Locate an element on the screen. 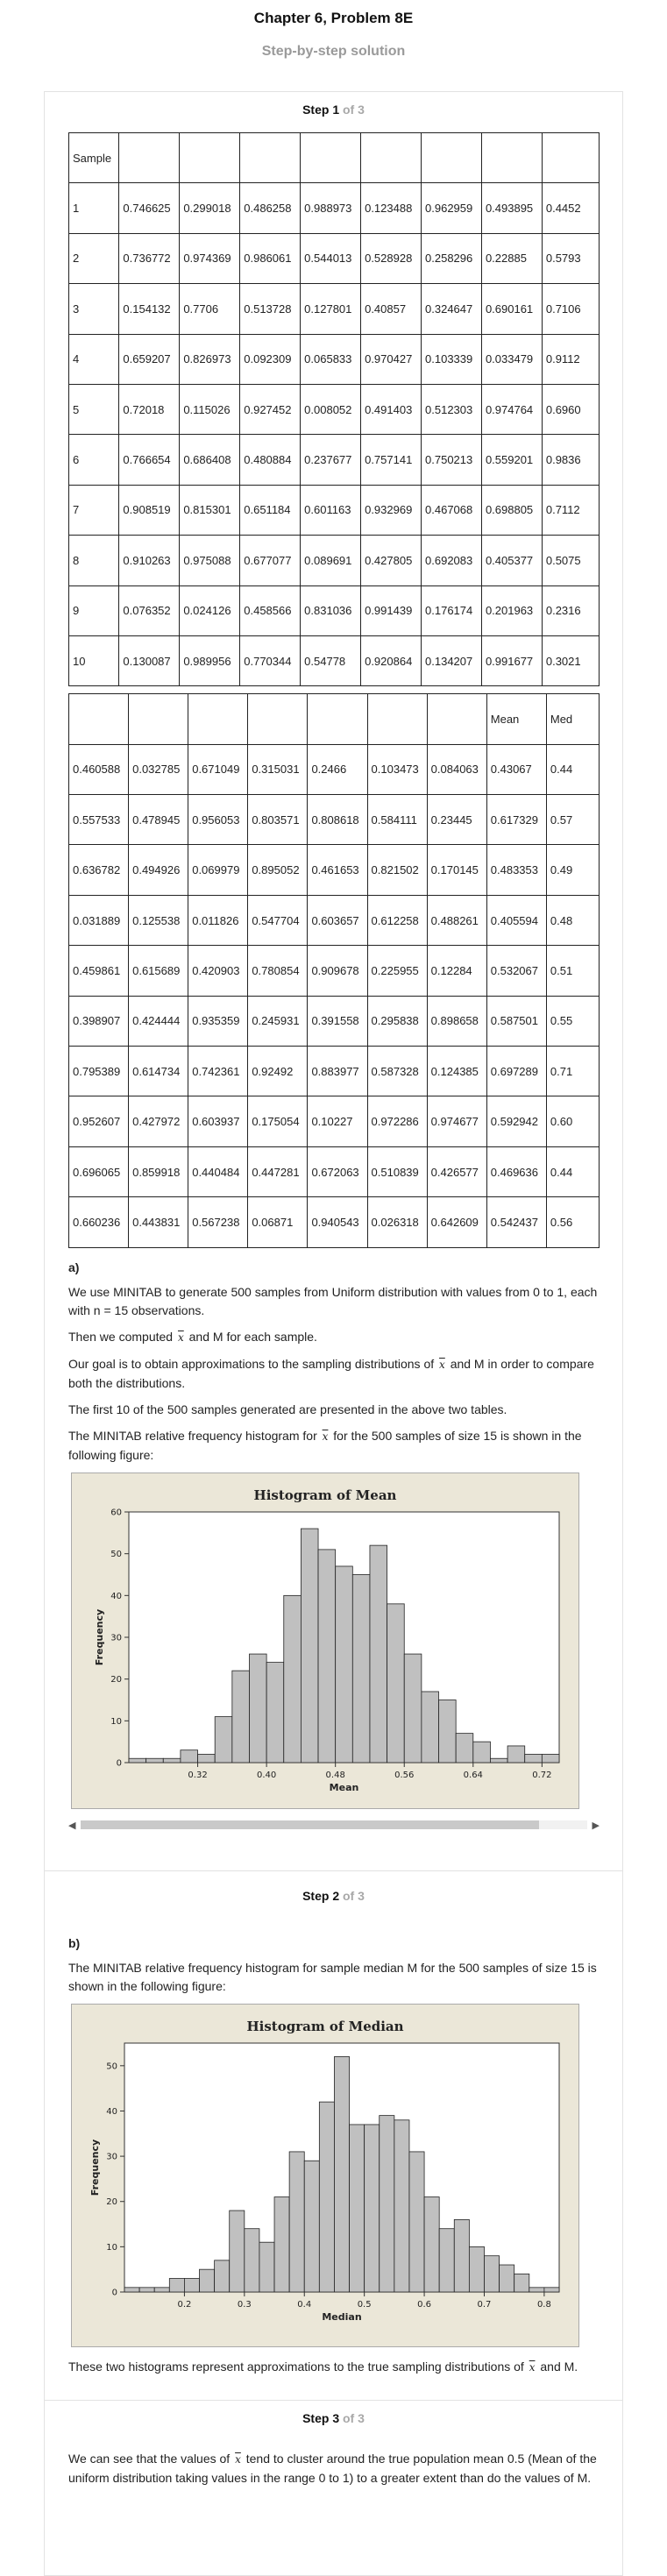  table-cell: 0.488261 is located at coordinates (456, 921).